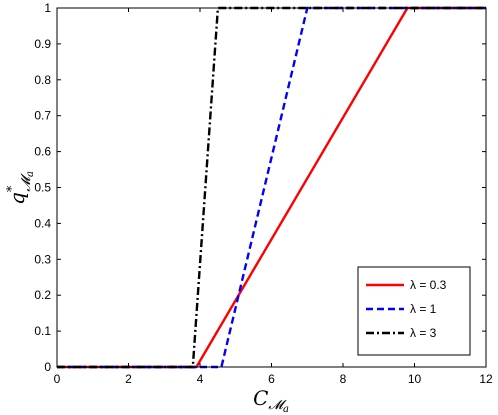  What do you see at coordinates (423, 333) in the screenshot?
I see `legend-label-2: λ = 3` at bounding box center [423, 333].